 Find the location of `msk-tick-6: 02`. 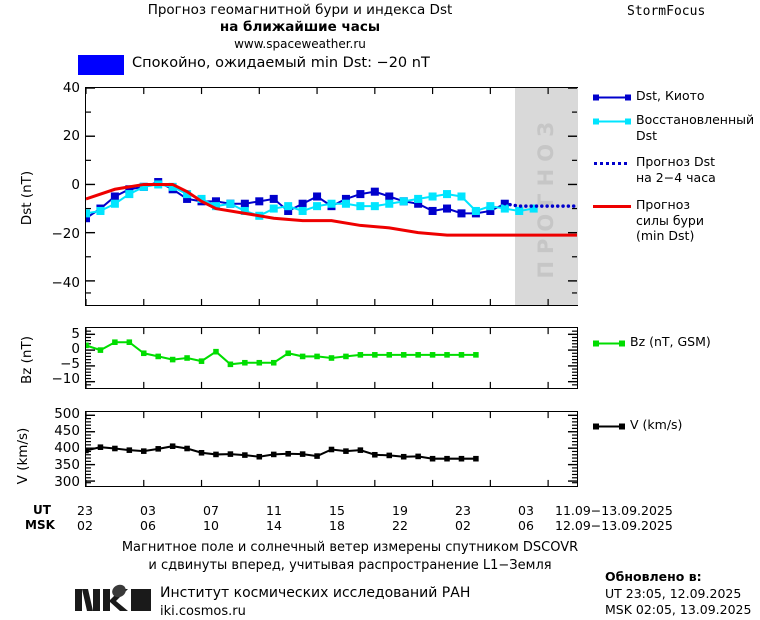

msk-tick-6: 02 is located at coordinates (463, 525).